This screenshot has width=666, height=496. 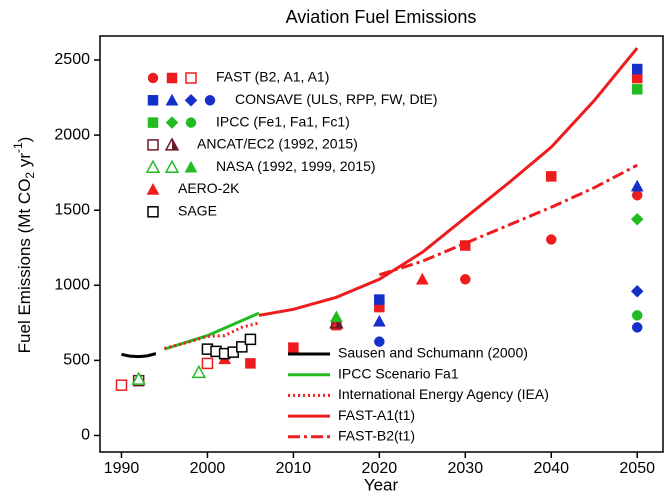 What do you see at coordinates (209, 188) in the screenshot?
I see `legend-label: AERO-2K` at bounding box center [209, 188].